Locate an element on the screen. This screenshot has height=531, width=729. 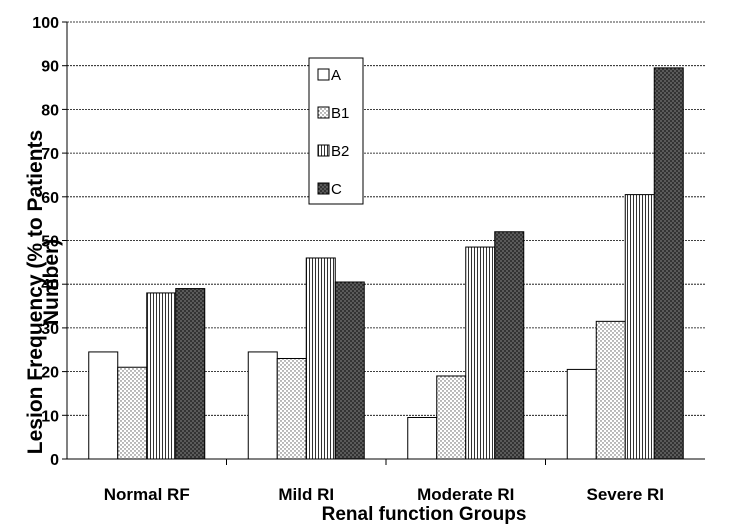
y-tick-label: 70 is located at coordinates (50, 154).